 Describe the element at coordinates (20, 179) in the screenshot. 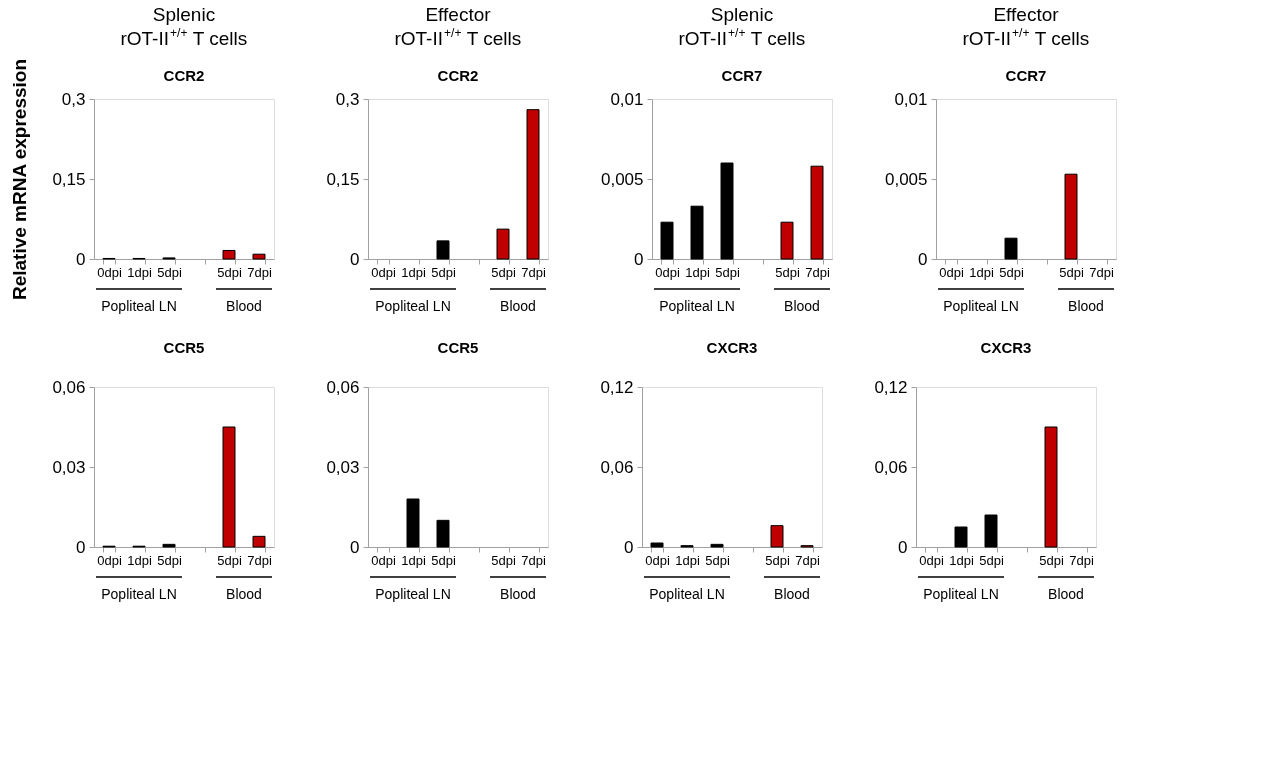

I see `y-axis-title: Relative mRNA expression` at that location.